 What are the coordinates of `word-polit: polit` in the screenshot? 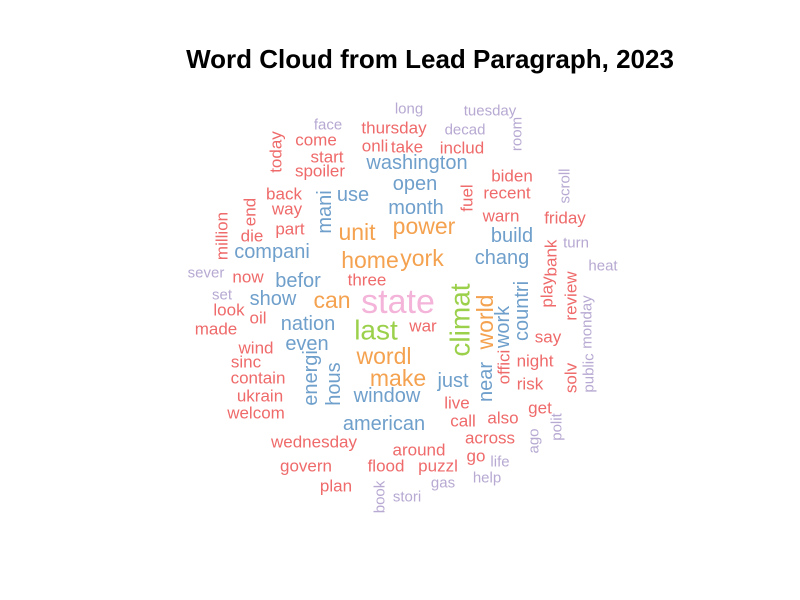 It's located at (557, 426).